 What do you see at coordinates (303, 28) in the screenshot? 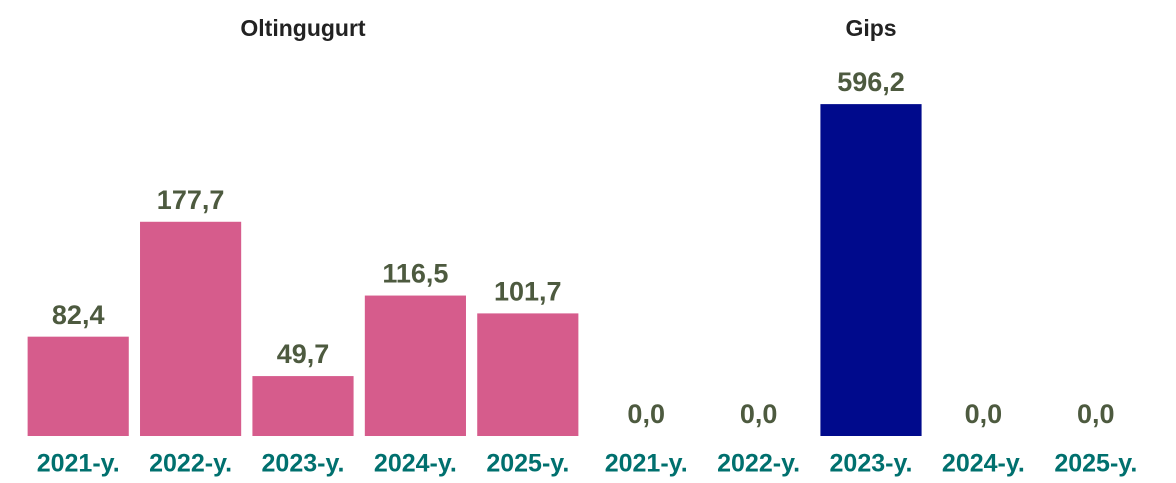
I see `chart-title: Oltingugurt` at bounding box center [303, 28].